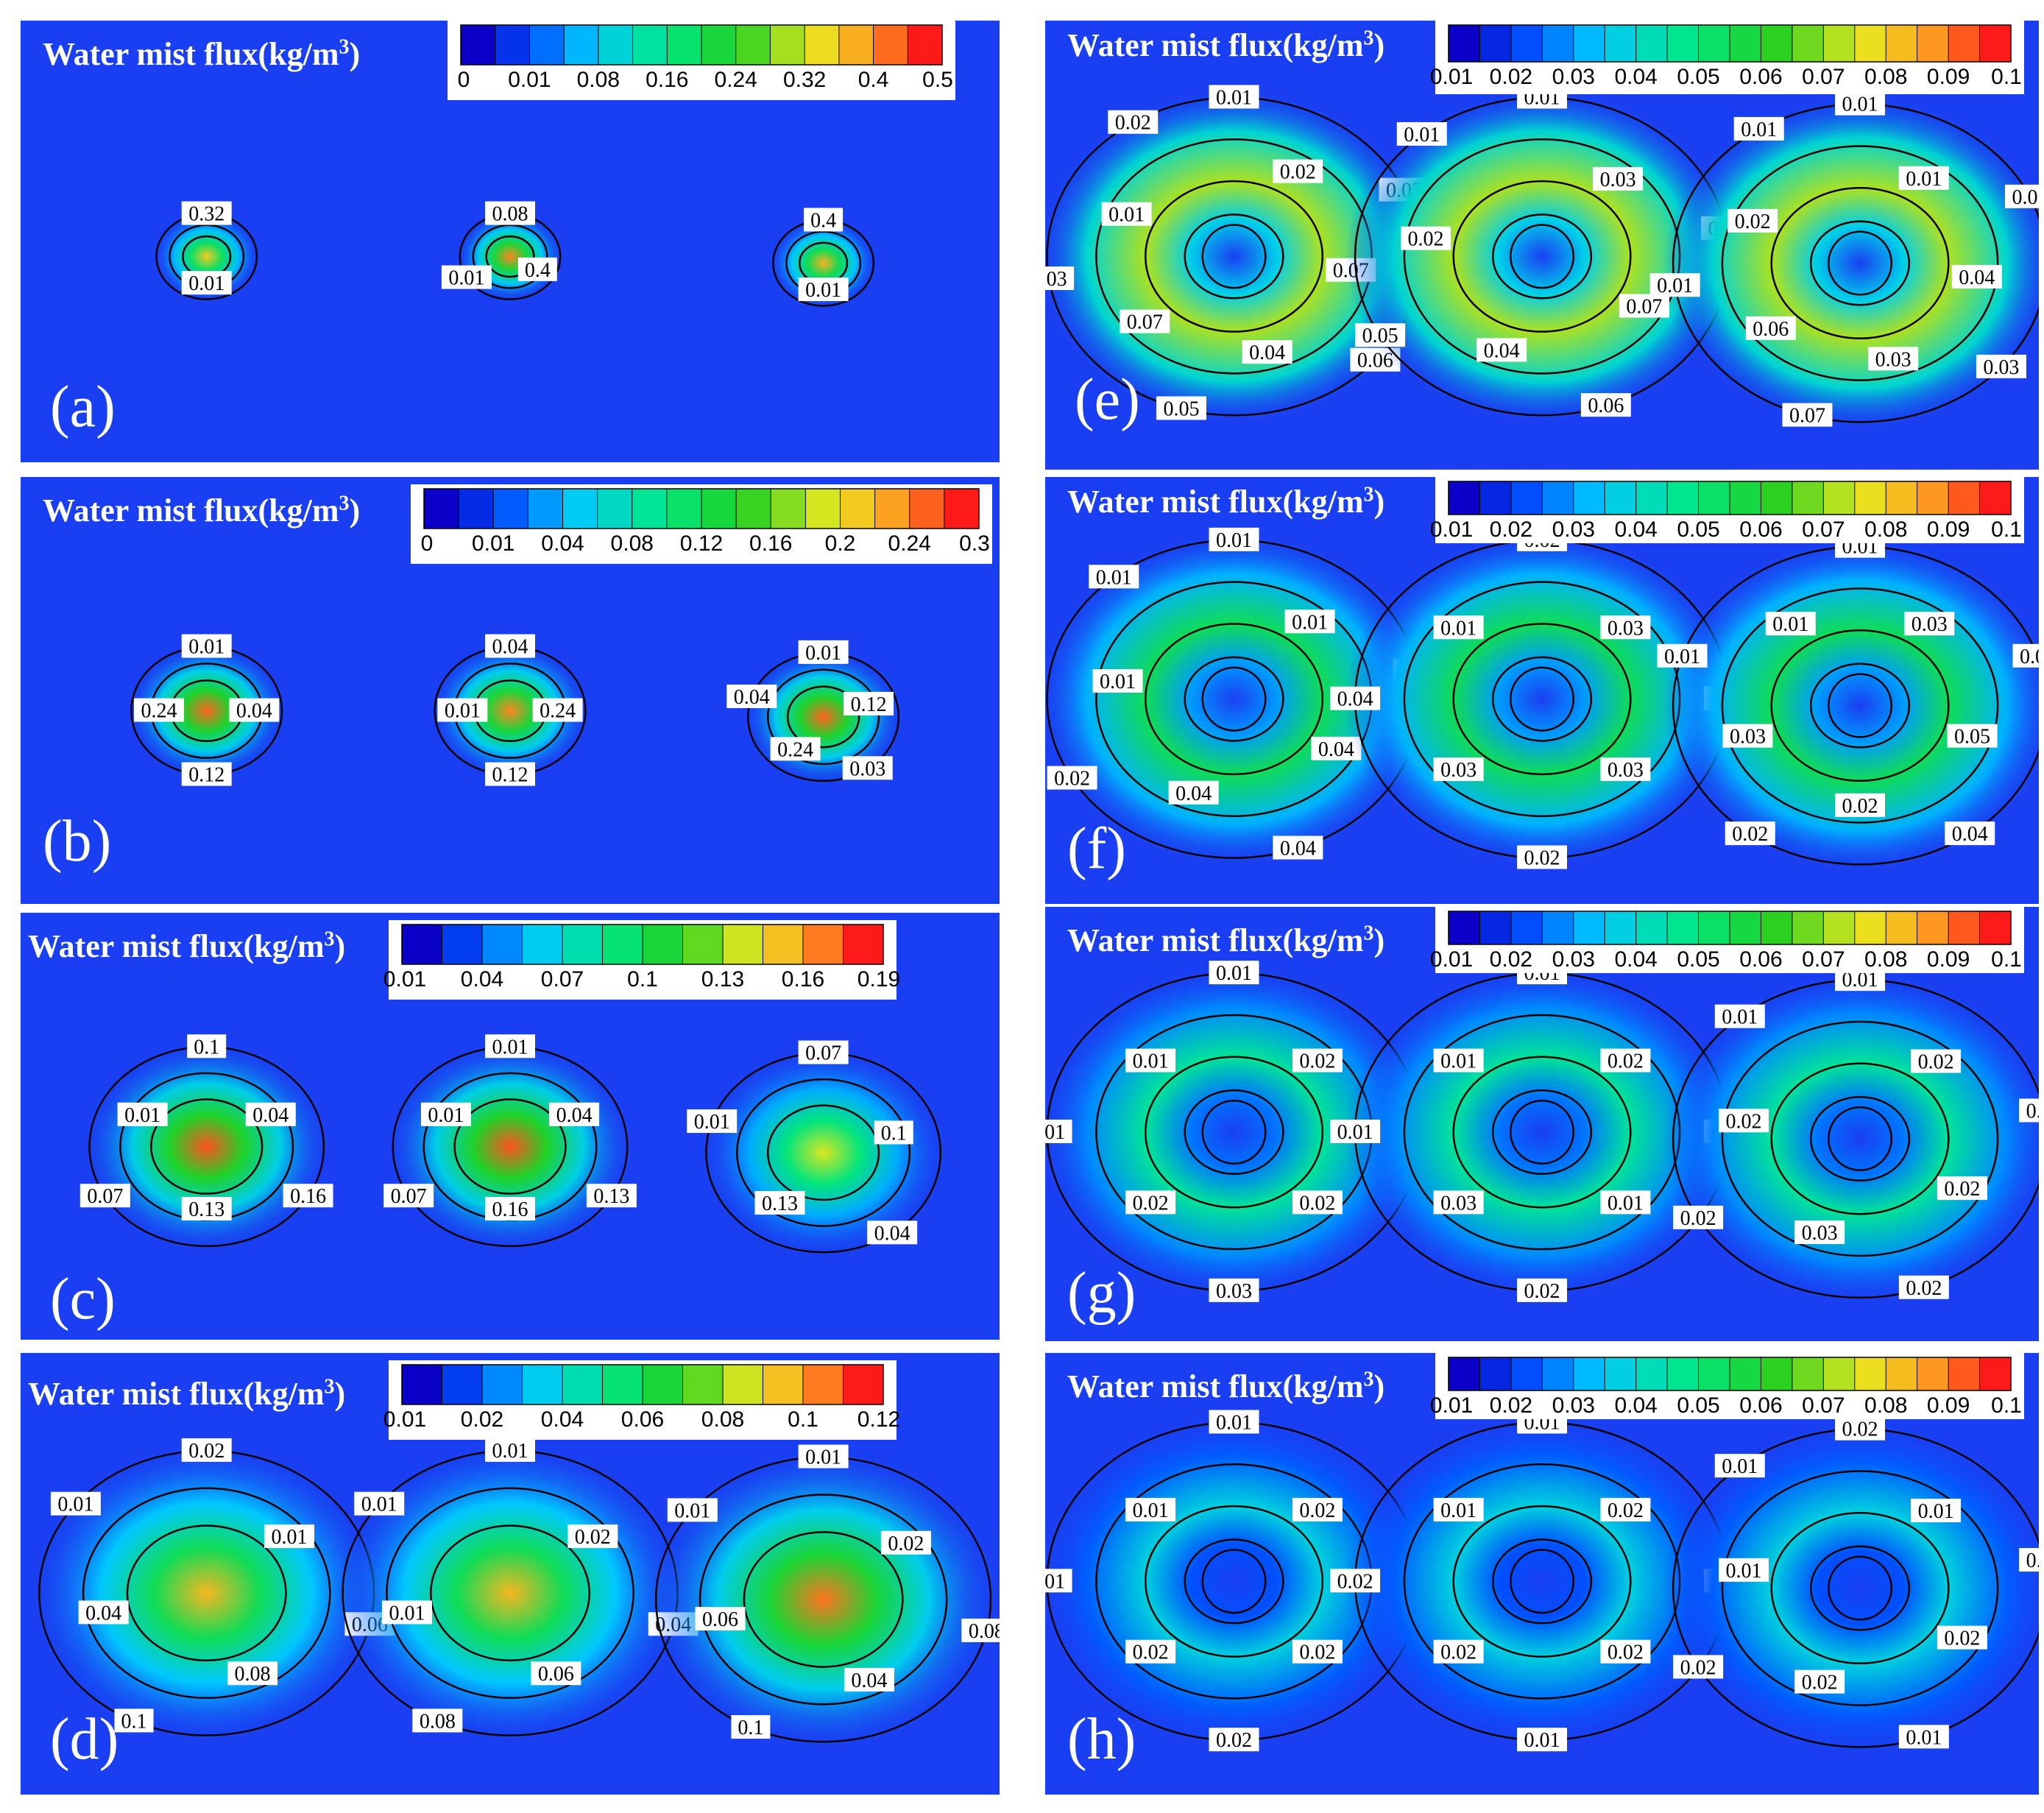 This screenshot has width=2044, height=1813. What do you see at coordinates (2006, 529) in the screenshot?
I see `colorbar-tick-label: 0.1` at bounding box center [2006, 529].